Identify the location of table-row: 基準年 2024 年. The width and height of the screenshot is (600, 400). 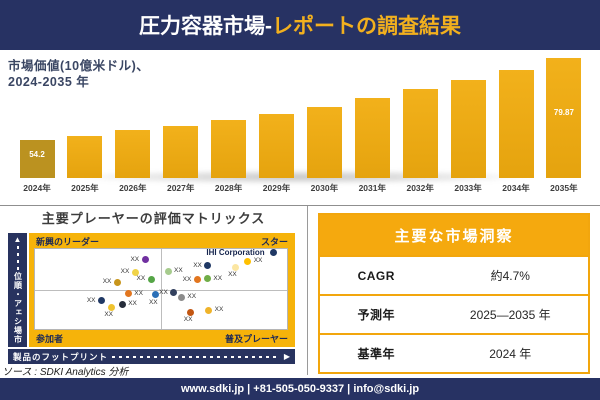
(454, 352).